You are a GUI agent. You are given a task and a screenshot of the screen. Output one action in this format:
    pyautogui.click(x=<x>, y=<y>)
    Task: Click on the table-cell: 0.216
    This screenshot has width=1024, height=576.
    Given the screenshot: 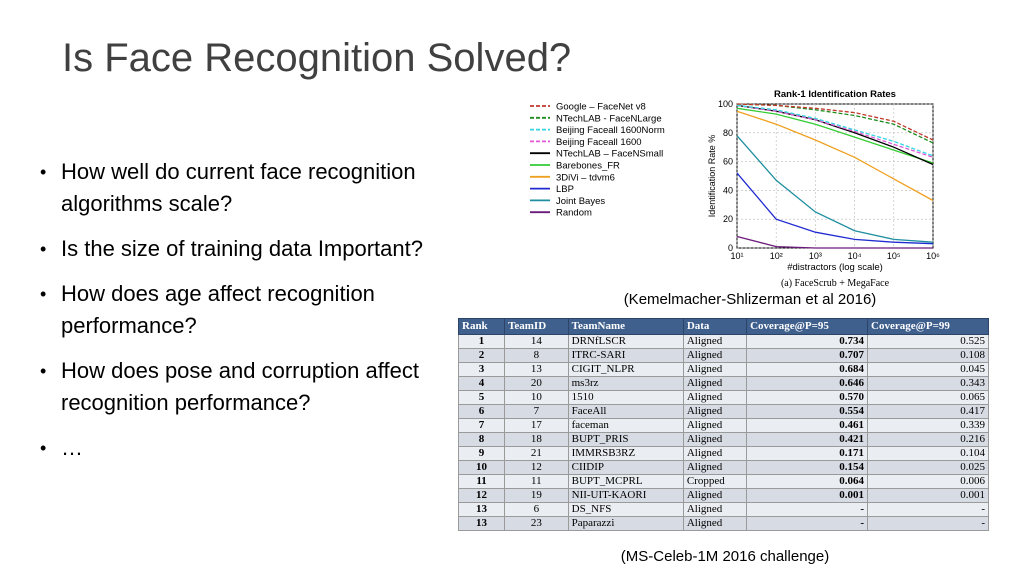 What is the action you would take?
    pyautogui.click(x=928, y=439)
    